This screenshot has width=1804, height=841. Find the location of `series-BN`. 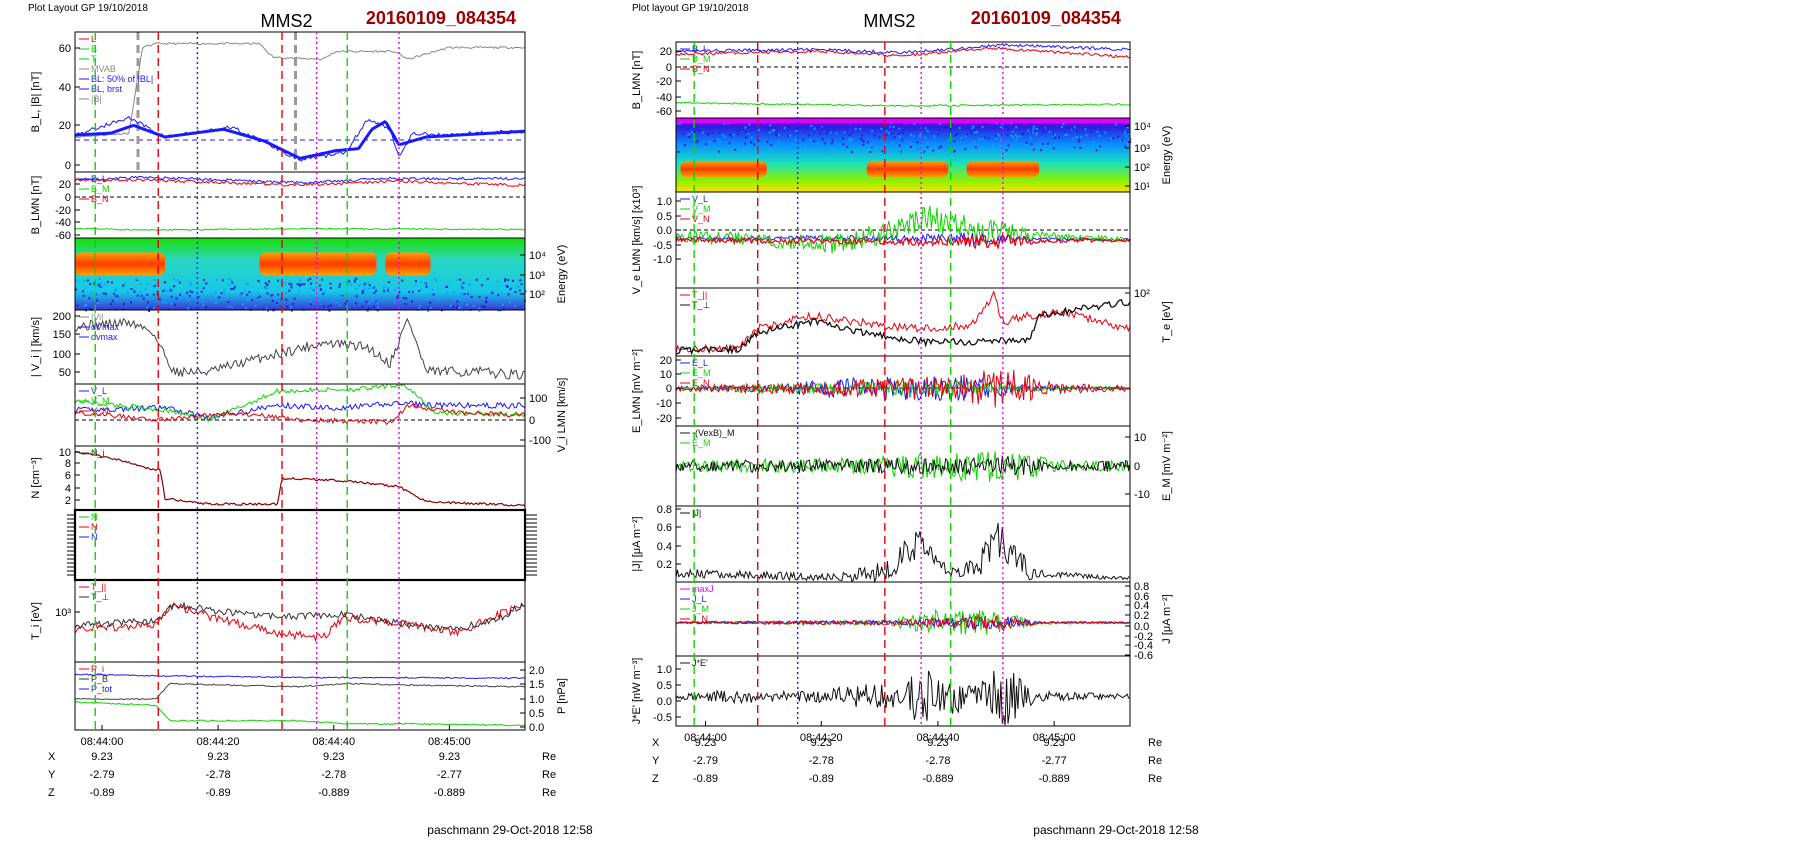

series-BN is located at coordinates (903, 52).